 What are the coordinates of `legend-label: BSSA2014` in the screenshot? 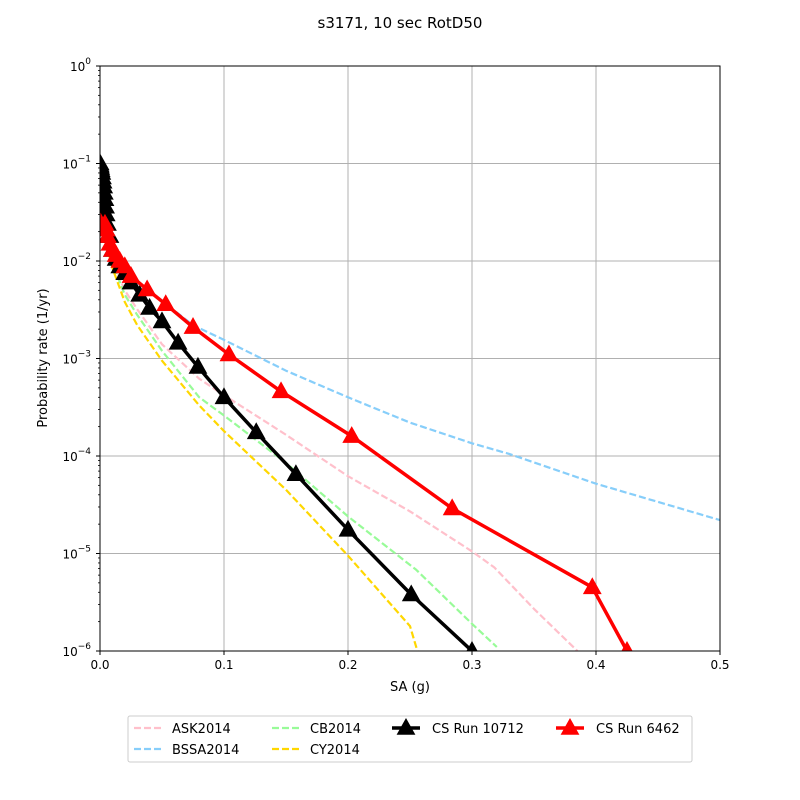 It's located at (205, 750).